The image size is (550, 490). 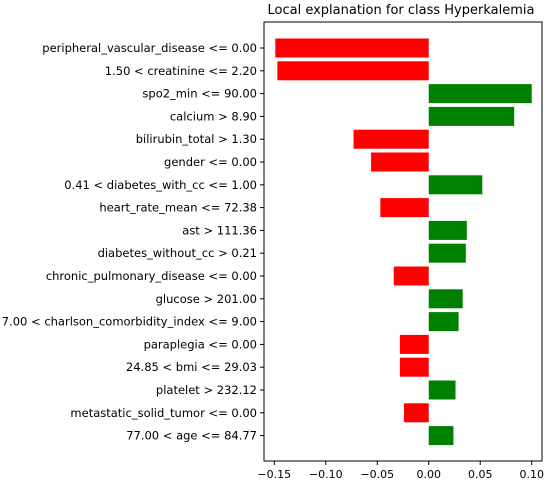 I want to click on y-tick-label-17: 77.00 < age <= 84.77, so click(x=191, y=436).